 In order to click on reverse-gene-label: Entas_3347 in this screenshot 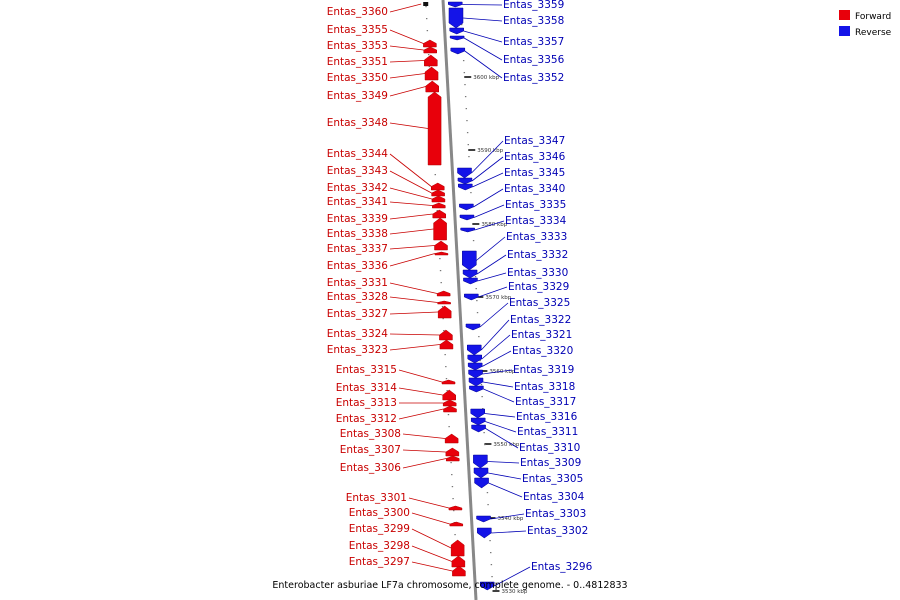, I will do `click(534, 141)`.